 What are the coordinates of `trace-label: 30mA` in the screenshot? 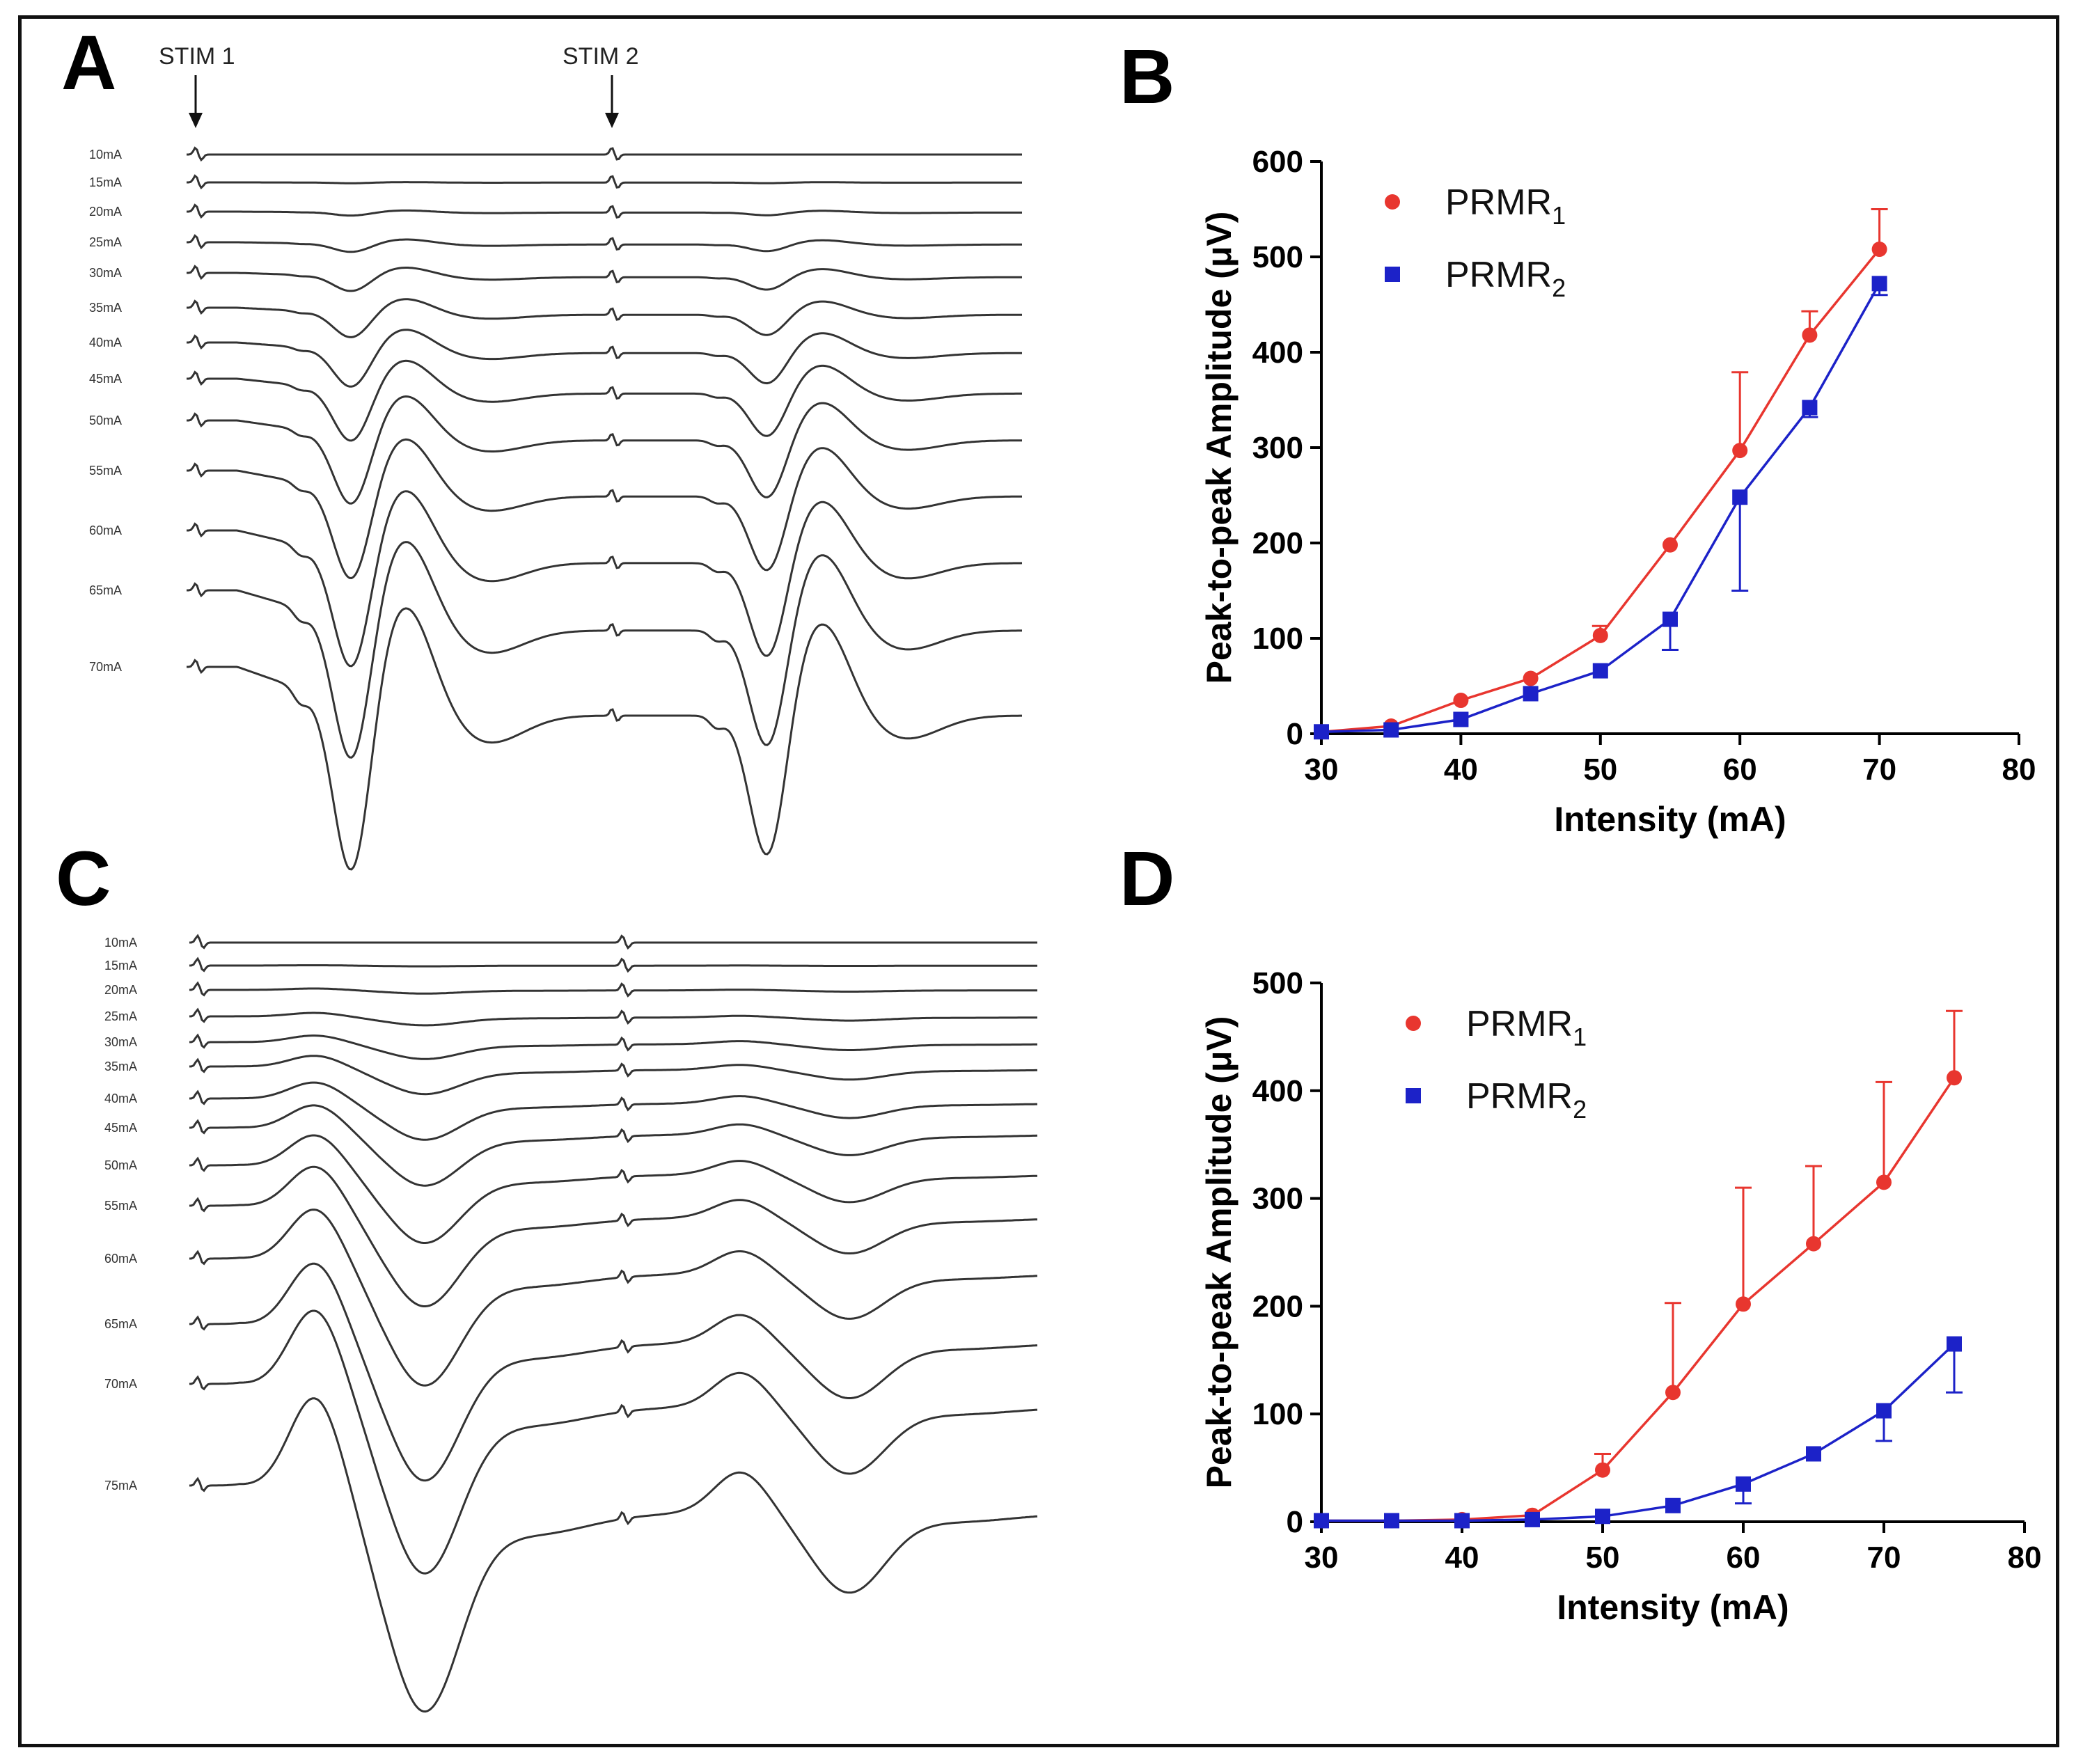 It's located at (105, 273).